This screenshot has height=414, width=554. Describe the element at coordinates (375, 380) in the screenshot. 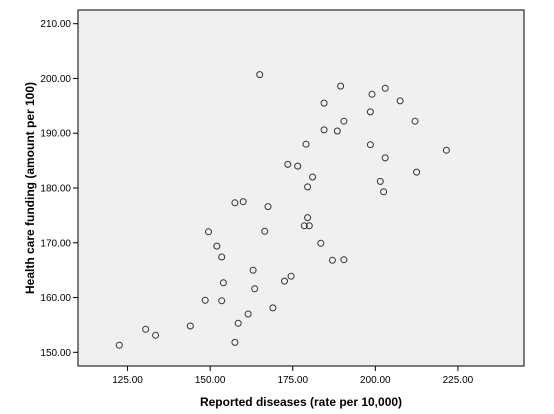

I see `x-tick-label: 200.00` at that location.